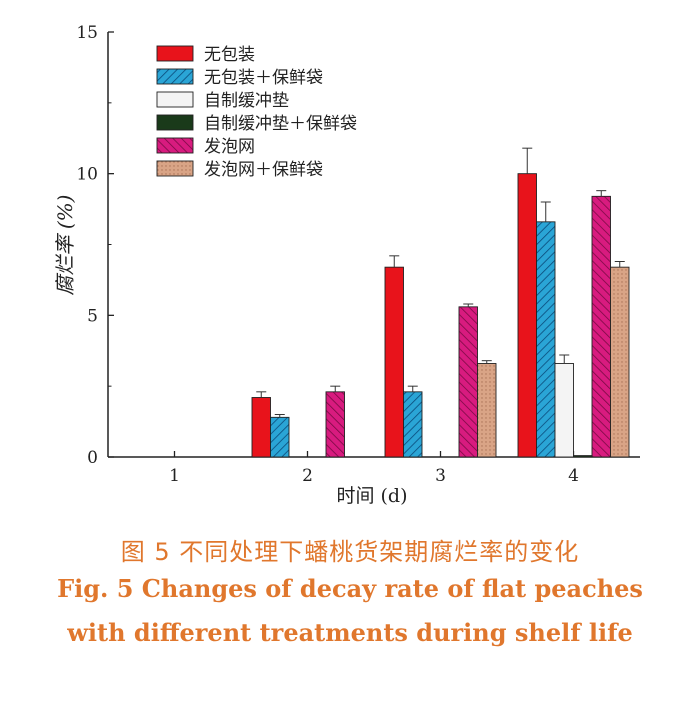  I want to click on legend-label: 自制缓冲垫, so click(246, 101).